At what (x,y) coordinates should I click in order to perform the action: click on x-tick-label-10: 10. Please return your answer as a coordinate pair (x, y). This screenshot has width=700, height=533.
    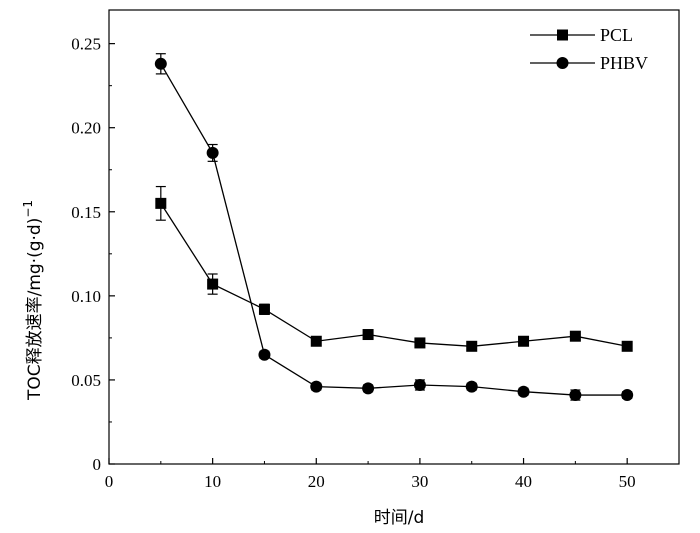
    Looking at the image, I should click on (212, 481).